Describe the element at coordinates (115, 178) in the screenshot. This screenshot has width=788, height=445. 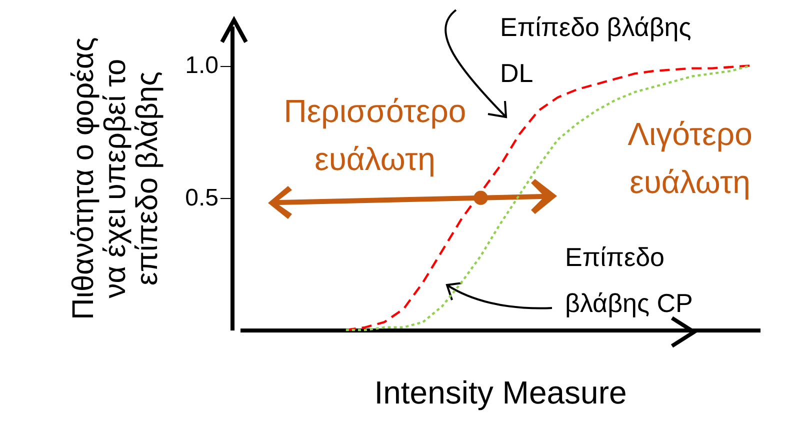
I see `y-axis-title: Πιθανότητα ο φορέας να έχει υπερβεί το επίπεδο βλάβης` at that location.